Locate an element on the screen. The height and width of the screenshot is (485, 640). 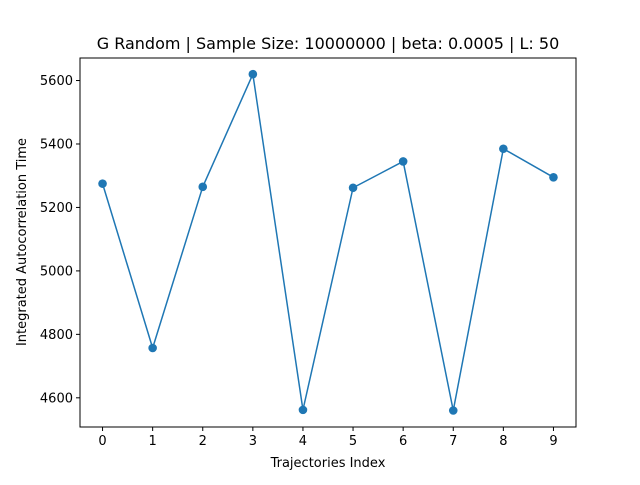
x-tick-label: 3 is located at coordinates (253, 441).